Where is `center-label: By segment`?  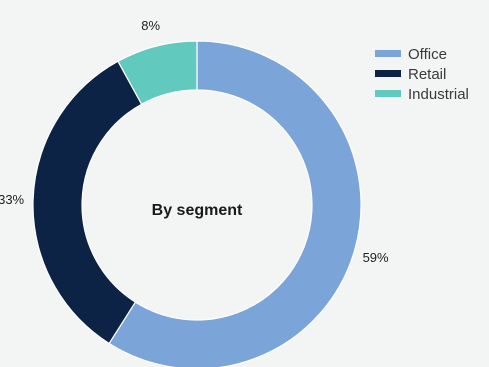
center-label: By segment is located at coordinates (197, 210).